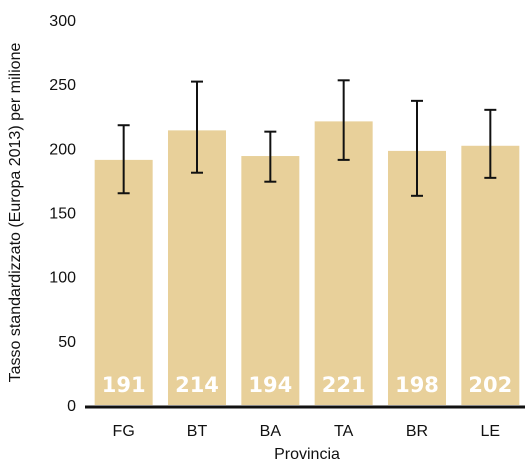 This screenshot has width=525, height=464. What do you see at coordinates (197, 127) in the screenshot?
I see `error-bar-bt` at bounding box center [197, 127].